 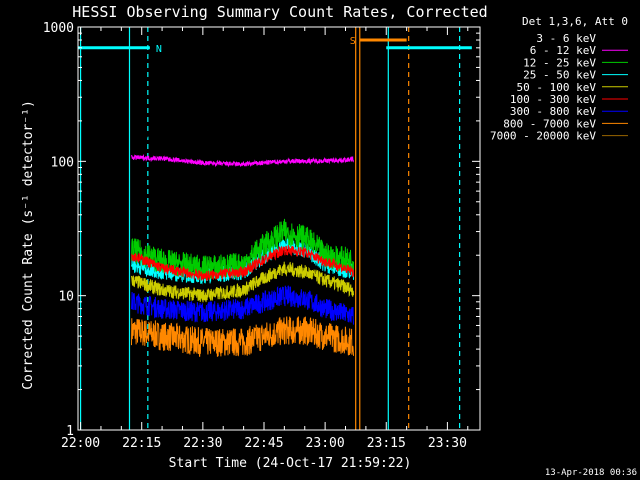 I want to click on flag-label-0: N, so click(x=159, y=49).